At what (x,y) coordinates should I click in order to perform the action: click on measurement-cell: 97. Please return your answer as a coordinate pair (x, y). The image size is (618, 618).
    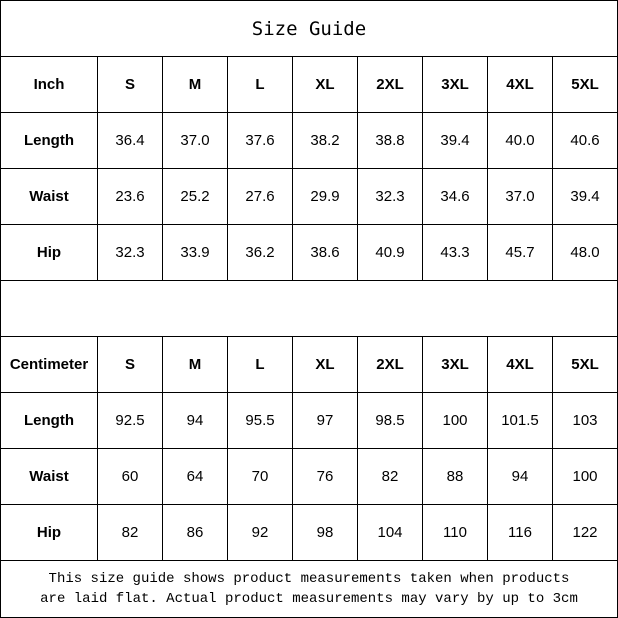
    Looking at the image, I should click on (325, 421).